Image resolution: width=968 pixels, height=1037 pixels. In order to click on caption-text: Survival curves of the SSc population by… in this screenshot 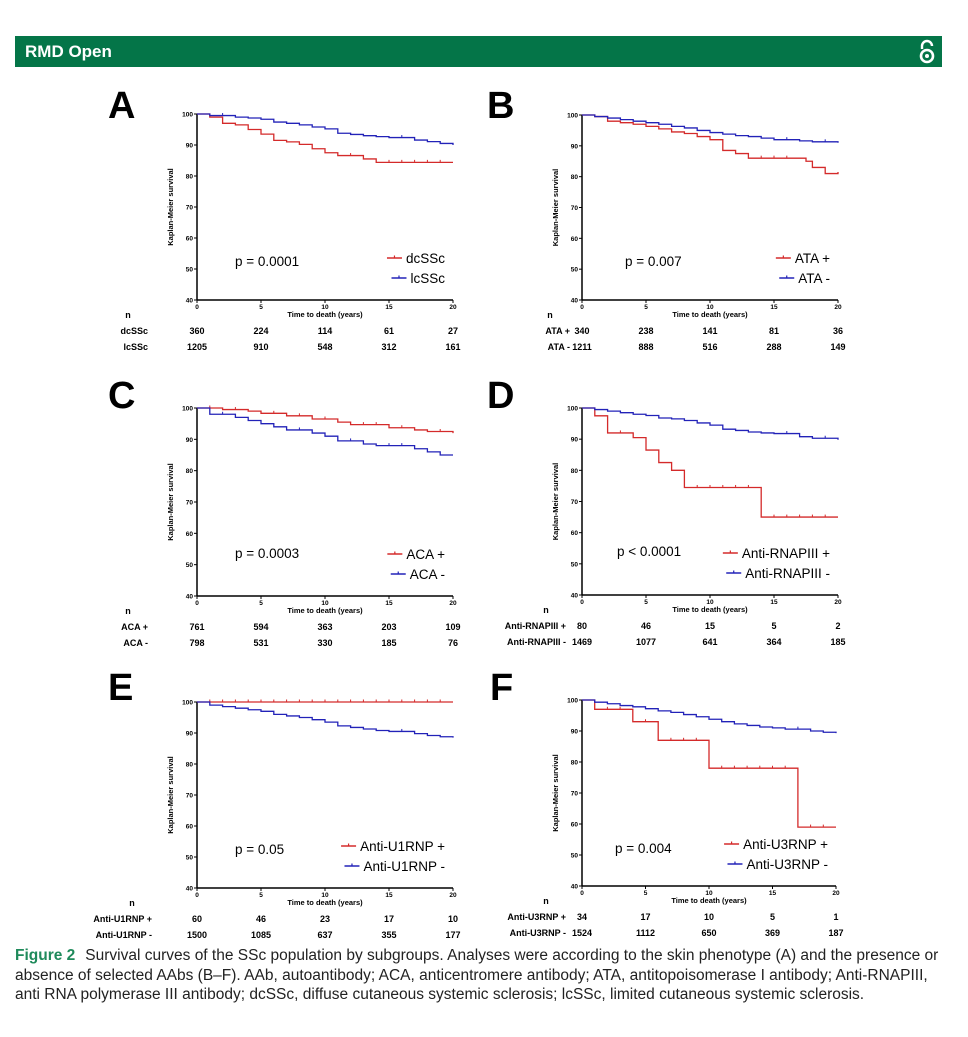, I will do `click(477, 975)`.